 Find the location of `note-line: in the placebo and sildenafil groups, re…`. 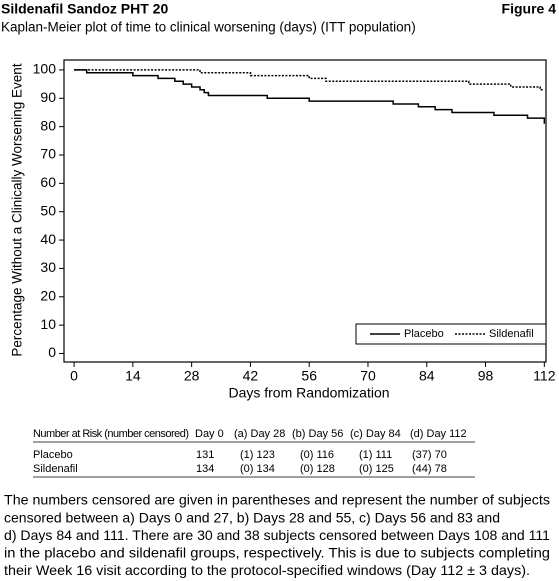

note-line: in the placebo and sildenafil groups, re… is located at coordinates (277, 553).